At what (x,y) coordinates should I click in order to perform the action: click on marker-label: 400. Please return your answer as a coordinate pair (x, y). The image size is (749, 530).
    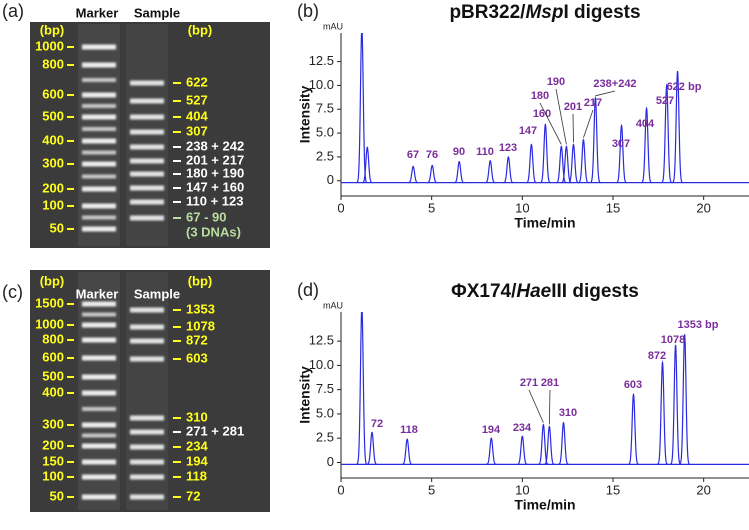
    Looking at the image, I should click on (53, 139).